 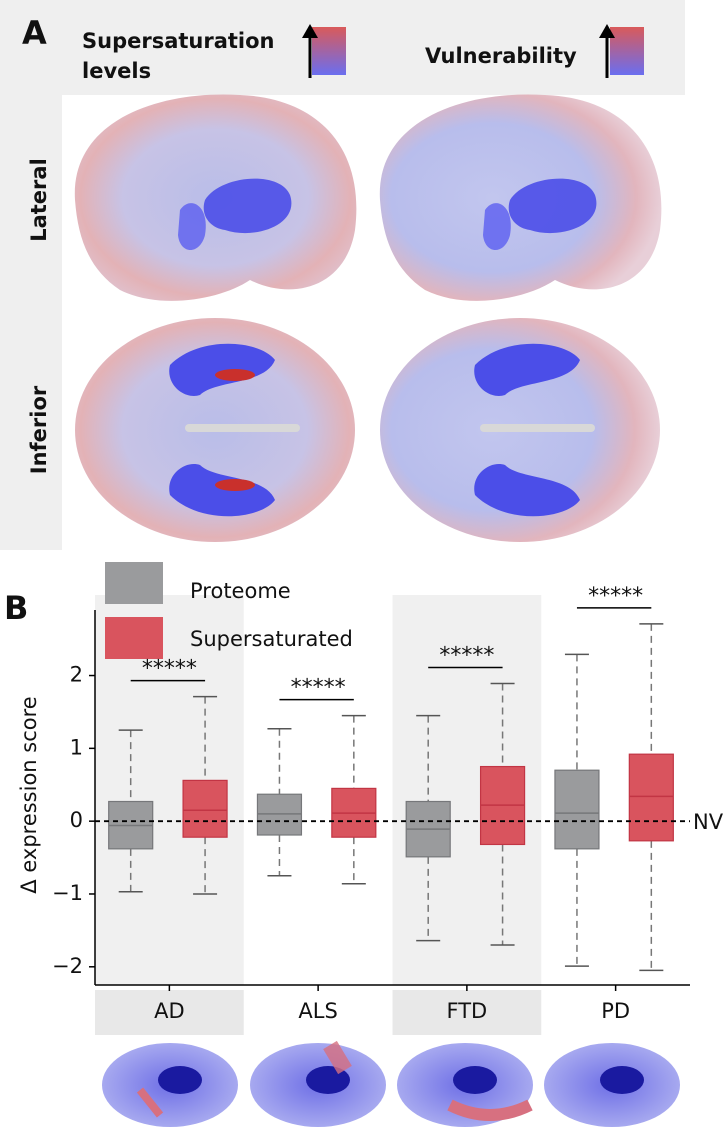 I want to click on row-band, so click(x=31, y=322).